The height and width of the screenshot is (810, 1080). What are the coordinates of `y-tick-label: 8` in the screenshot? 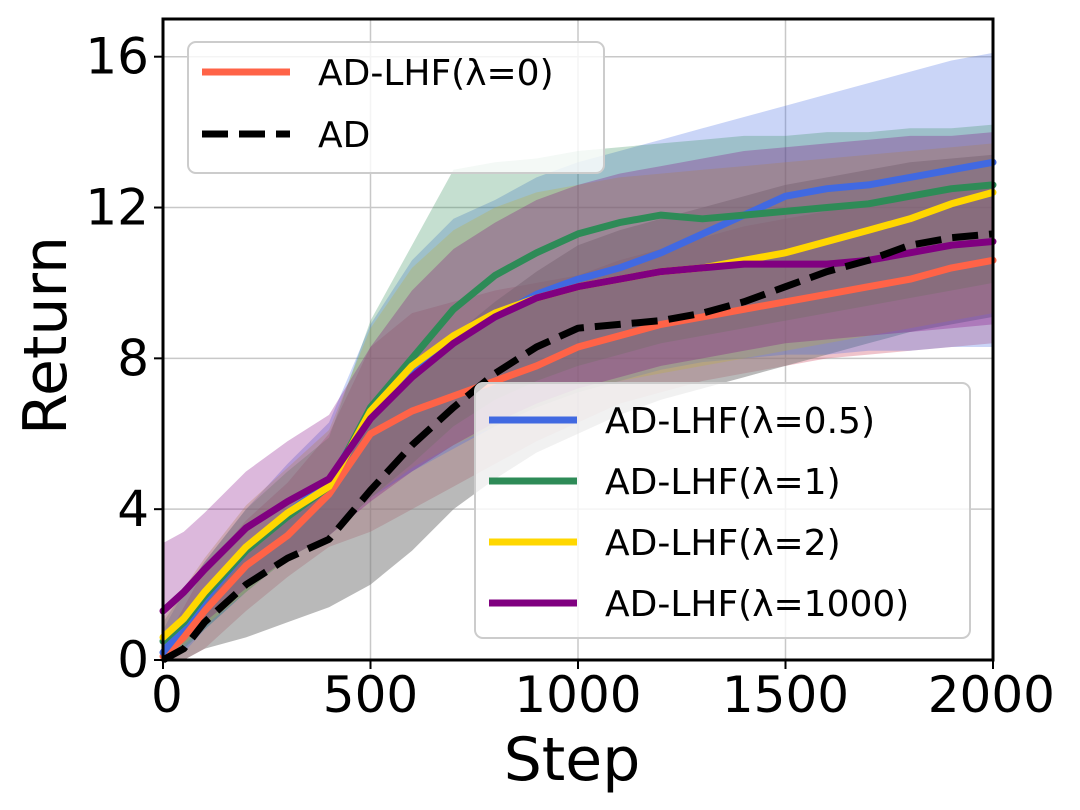 It's located at (133, 358).